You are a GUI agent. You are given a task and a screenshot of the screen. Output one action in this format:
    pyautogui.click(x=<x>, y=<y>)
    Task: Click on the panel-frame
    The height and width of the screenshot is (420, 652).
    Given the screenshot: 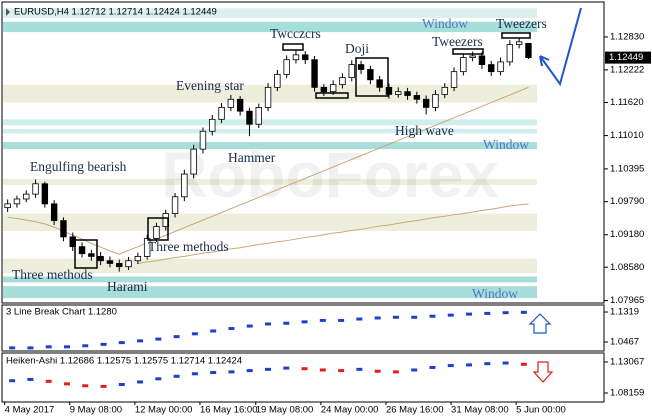 What is the action you would take?
    pyautogui.click(x=303, y=328)
    